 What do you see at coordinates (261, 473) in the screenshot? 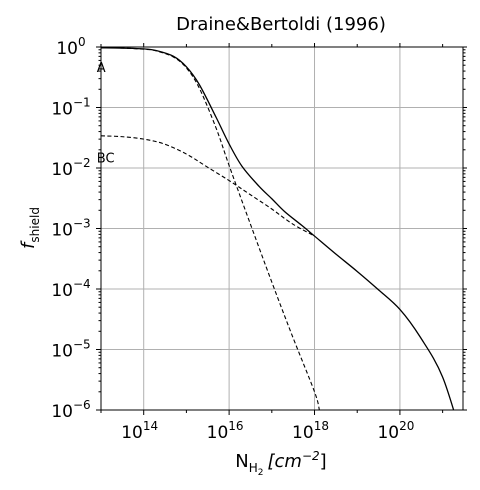
I see `x-label-subsub: 2` at bounding box center [261, 473].